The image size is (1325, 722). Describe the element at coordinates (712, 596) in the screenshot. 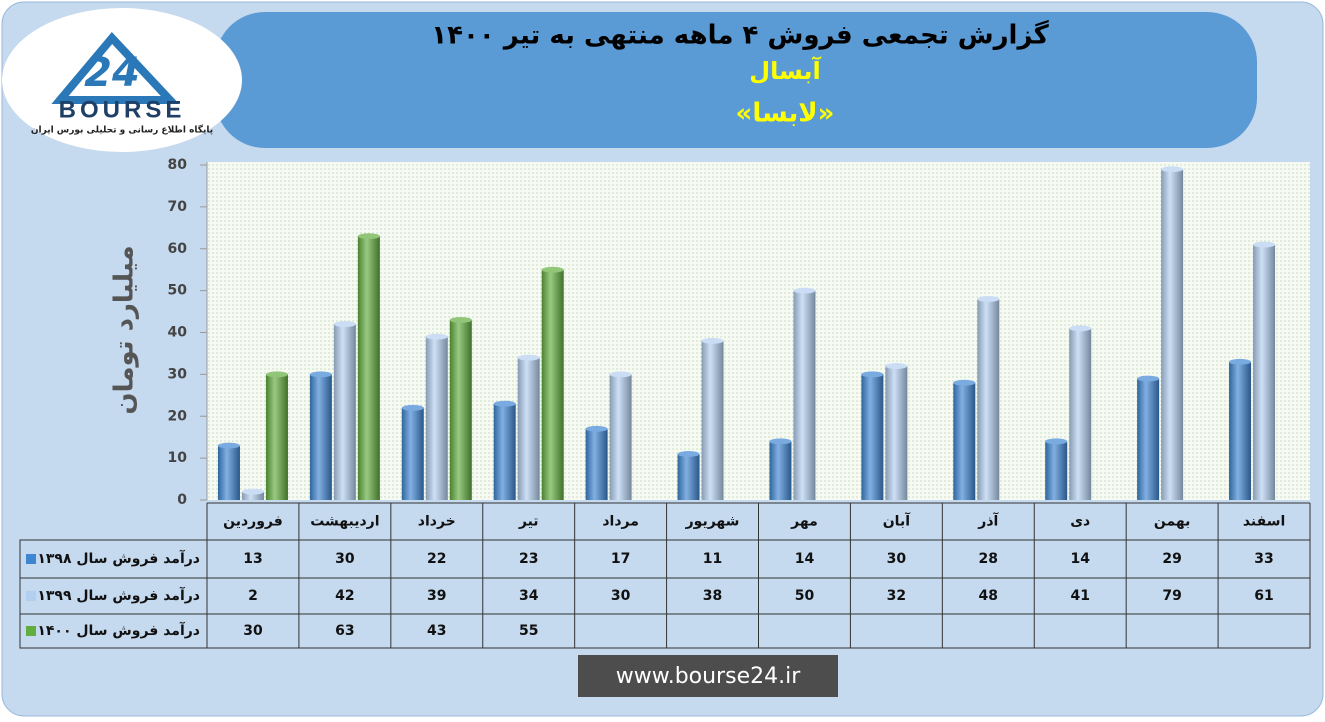

I see `table-value: 38` at that location.